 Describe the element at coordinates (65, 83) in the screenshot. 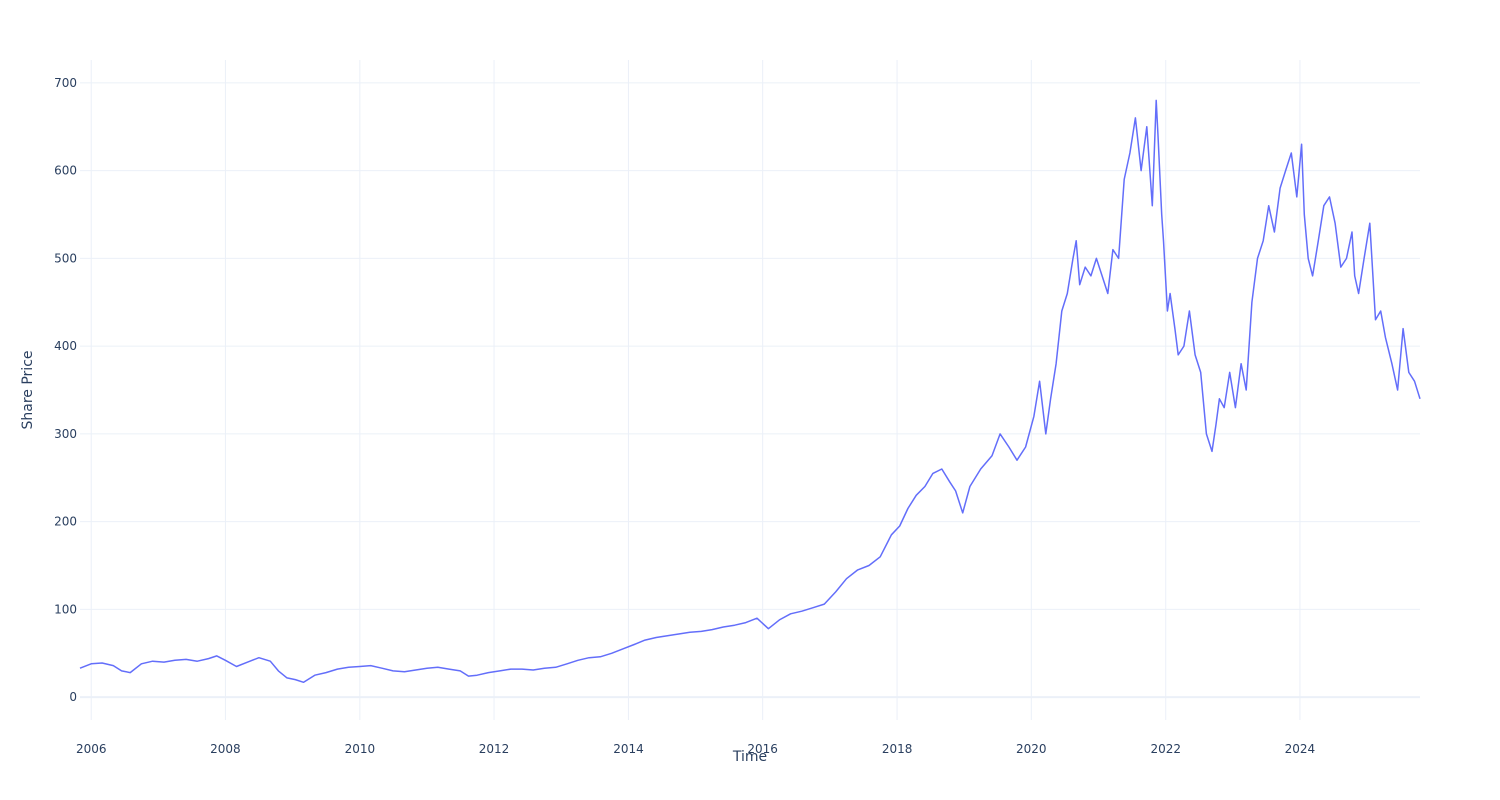

I see `y-tick-label: 700` at that location.